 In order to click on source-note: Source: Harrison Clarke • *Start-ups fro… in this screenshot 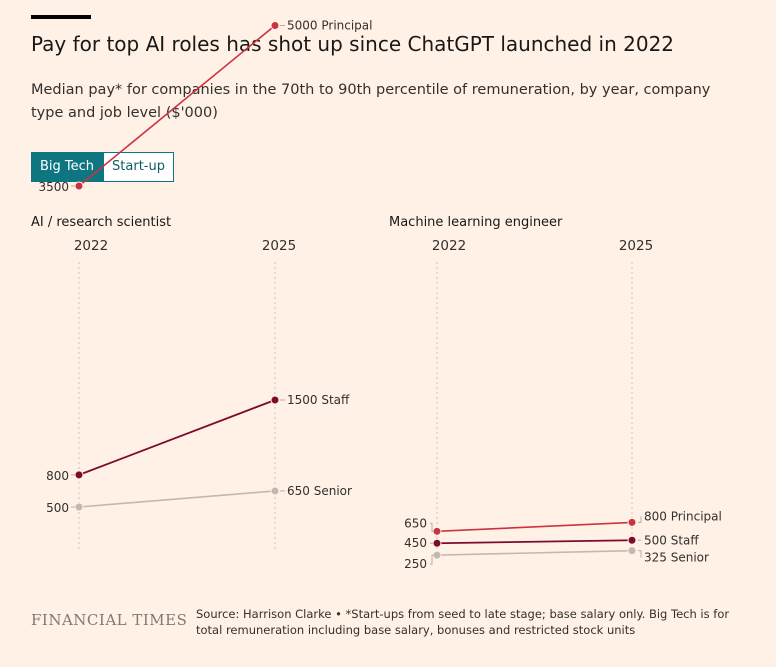, I will do `click(463, 622)`.